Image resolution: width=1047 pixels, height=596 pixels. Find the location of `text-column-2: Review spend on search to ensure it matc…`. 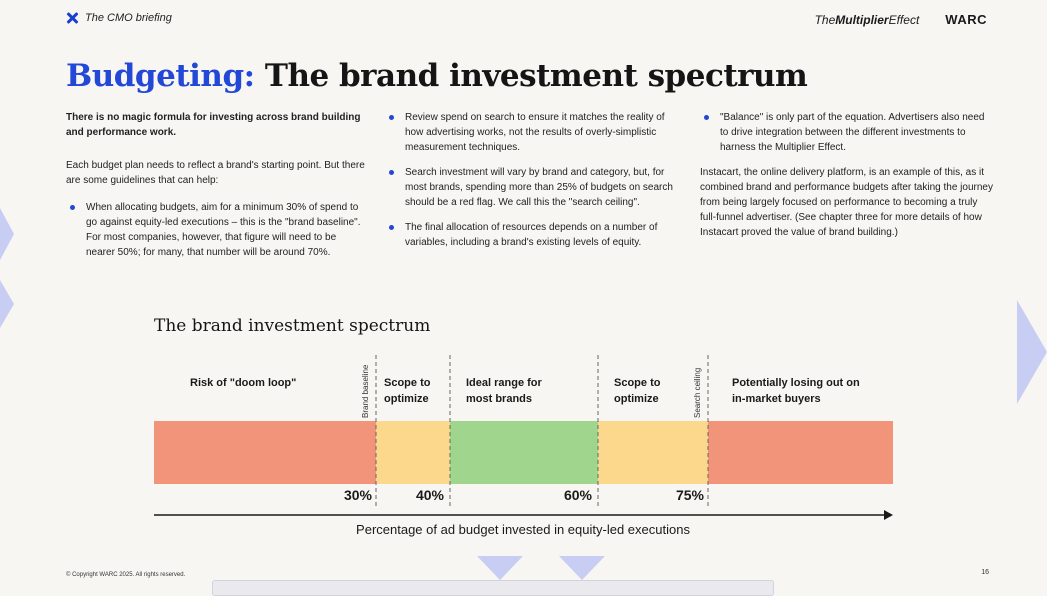

text-column-2: Review spend on search to ensure it matc… is located at coordinates (530, 185).